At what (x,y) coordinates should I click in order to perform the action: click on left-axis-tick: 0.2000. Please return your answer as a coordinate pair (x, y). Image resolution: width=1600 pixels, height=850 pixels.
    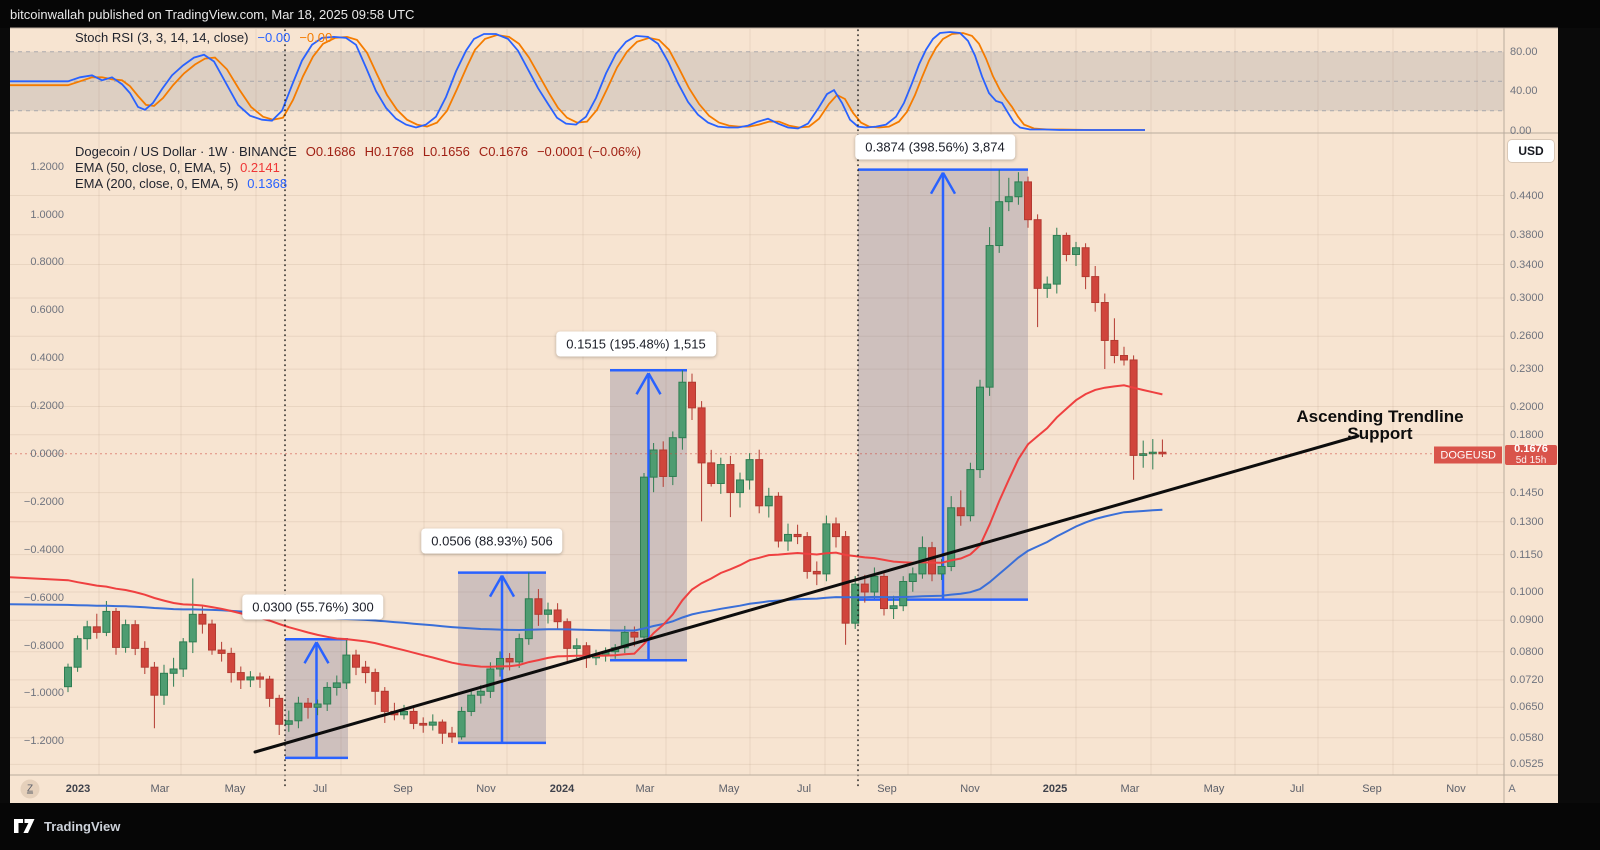
    Looking at the image, I should click on (47, 406).